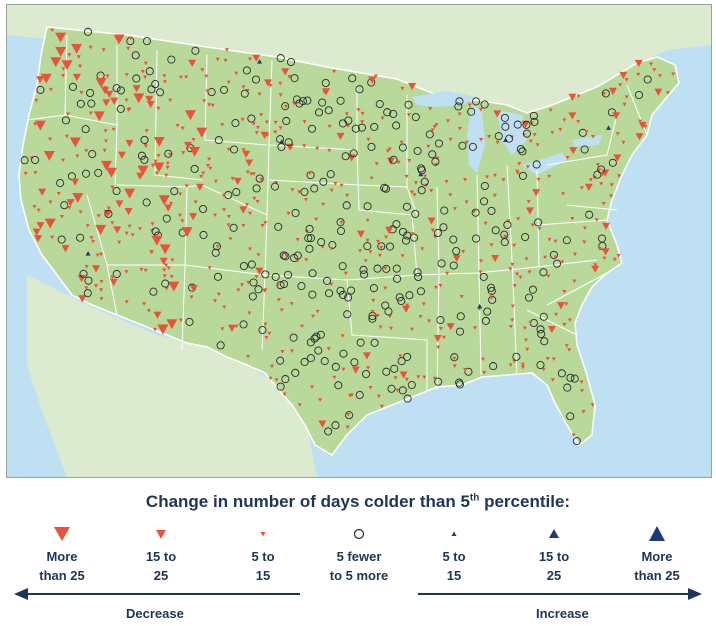 The width and height of the screenshot is (716, 626). Describe the element at coordinates (62, 553) in the screenshot. I see `legend-item-decrease-large: More than 25` at that location.